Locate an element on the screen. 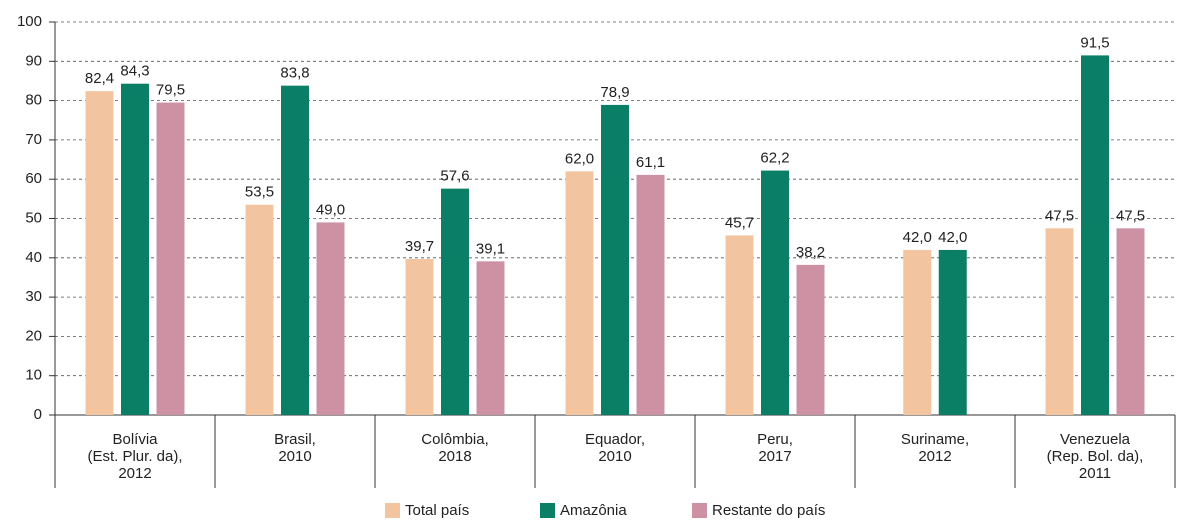  x-tick-label-line: Colômbia, is located at coordinates (455, 439).